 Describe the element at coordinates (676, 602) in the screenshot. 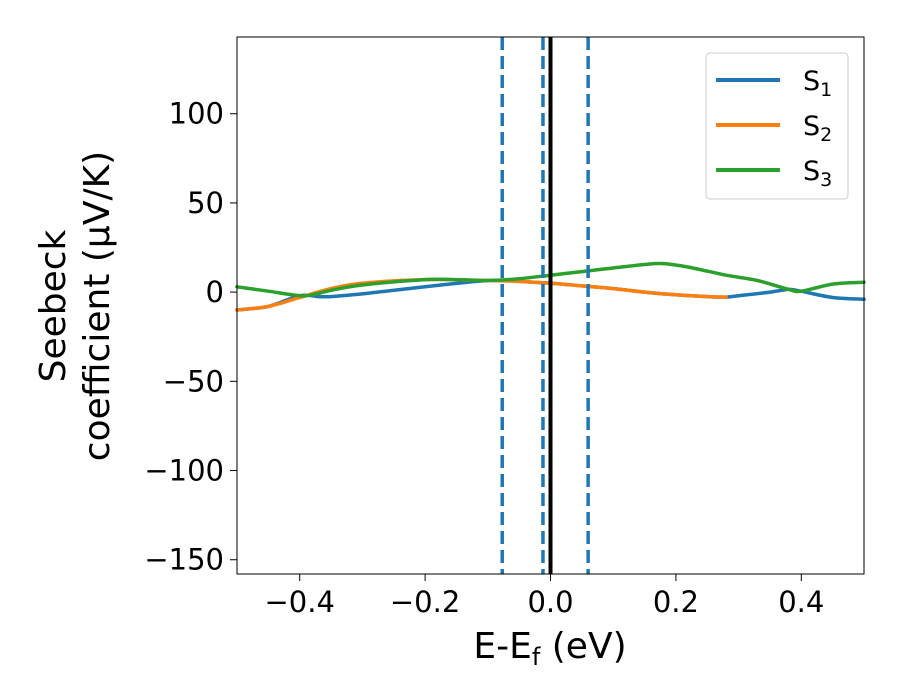

I see `x-tick-label: 0.2` at that location.